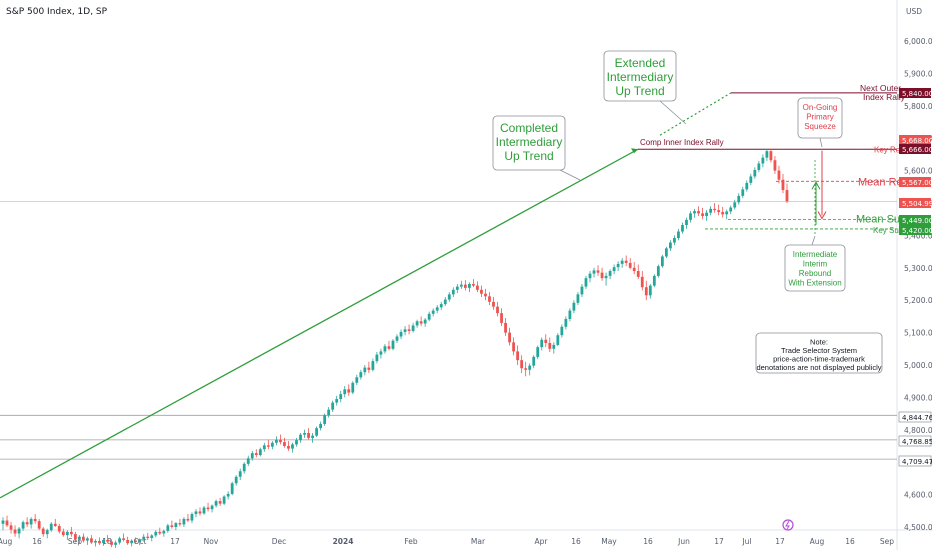 This screenshot has height=550, width=932. I want to click on symbol-title: S&P 500 Index, 1D, SP, so click(57, 12).